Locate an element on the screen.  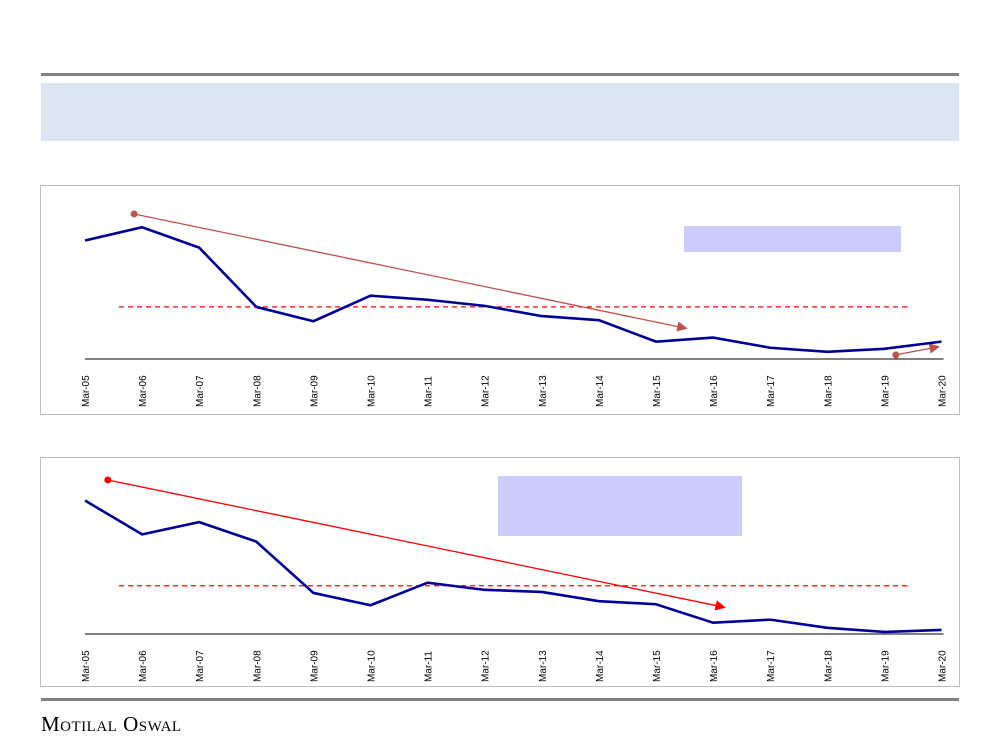
series-line is located at coordinates (513, 289).